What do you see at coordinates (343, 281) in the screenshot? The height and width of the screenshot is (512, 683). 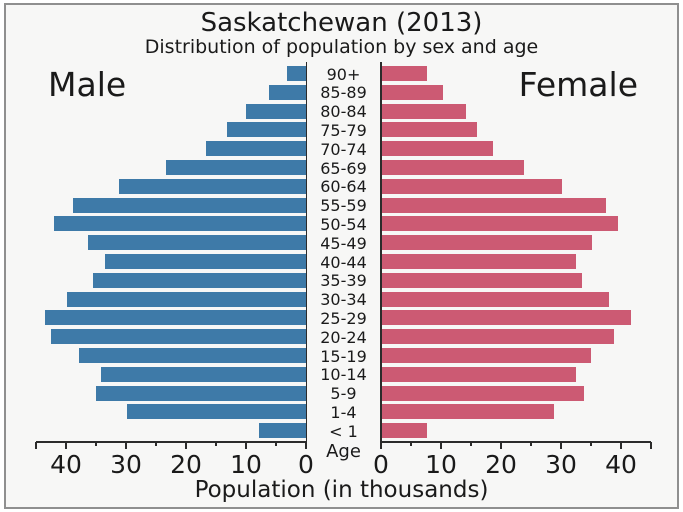 I see `age-group-label-35-39: 35-39` at bounding box center [343, 281].